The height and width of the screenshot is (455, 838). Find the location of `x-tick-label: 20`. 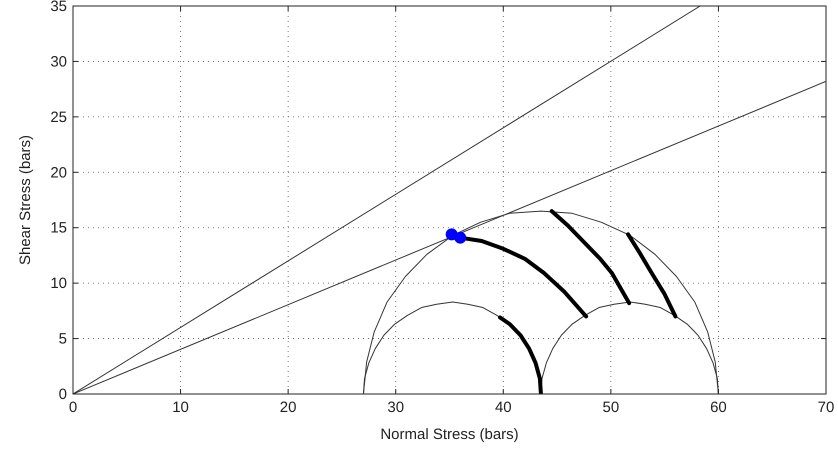

x-tick-label: 20 is located at coordinates (288, 407).